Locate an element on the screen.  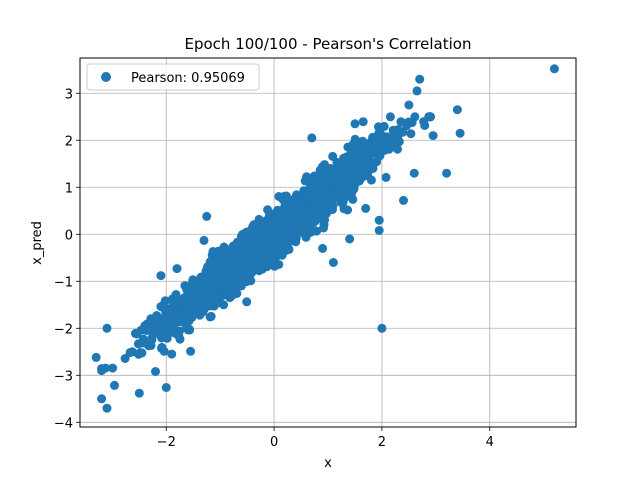
x-axis-label: x is located at coordinates (328, 463).